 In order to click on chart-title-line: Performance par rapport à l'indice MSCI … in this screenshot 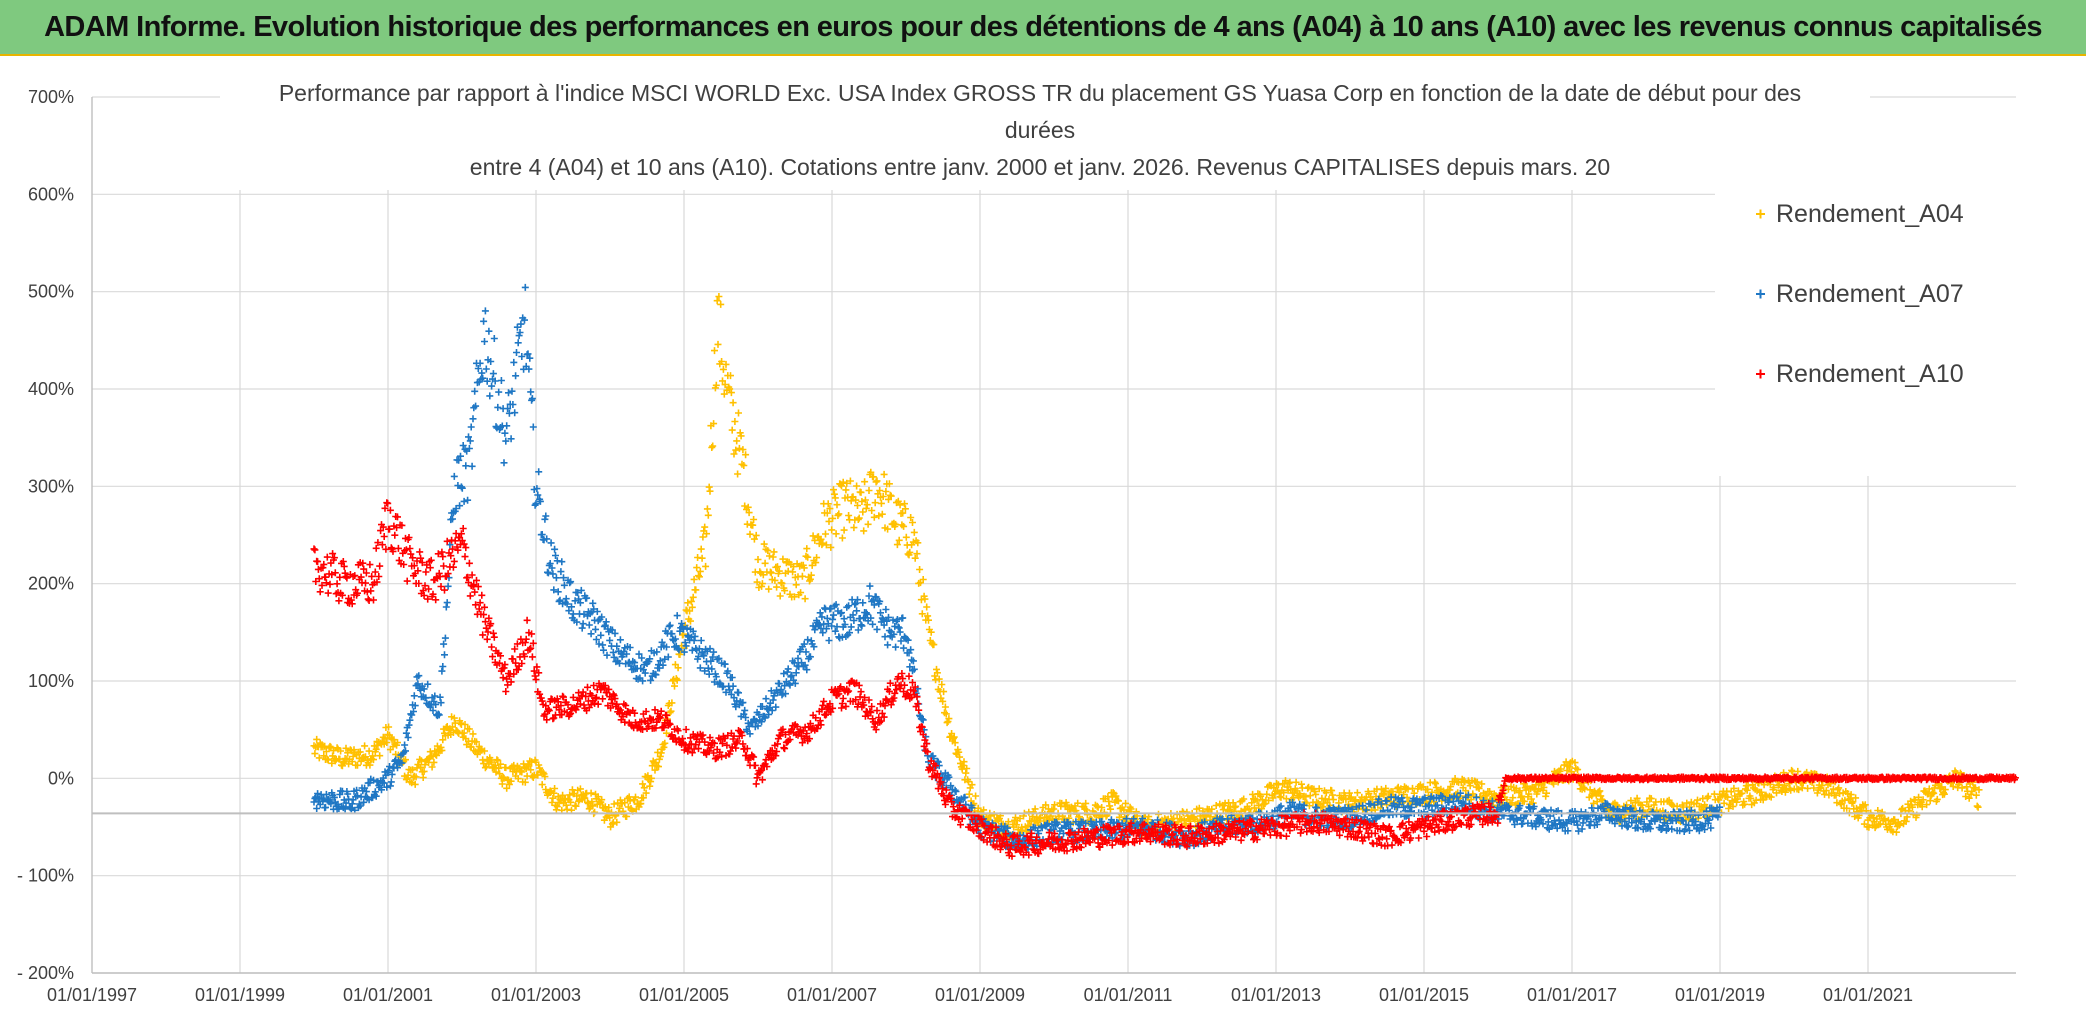, I will do `click(1040, 93)`.